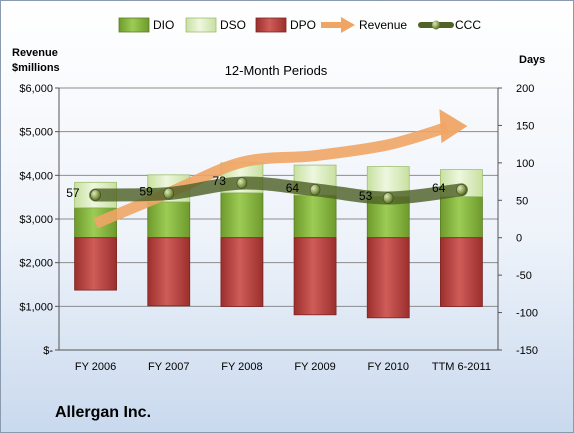  I want to click on left-tick-label: $3,000, so click(36, 220).